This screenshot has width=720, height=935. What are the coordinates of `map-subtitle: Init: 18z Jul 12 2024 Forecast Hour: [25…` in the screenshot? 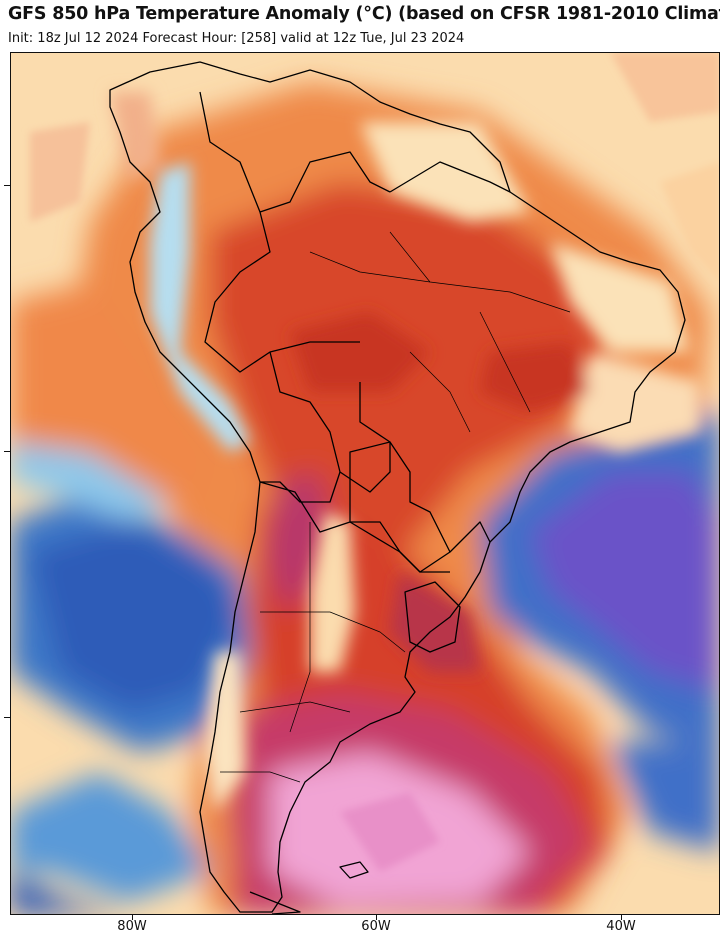 It's located at (236, 38).